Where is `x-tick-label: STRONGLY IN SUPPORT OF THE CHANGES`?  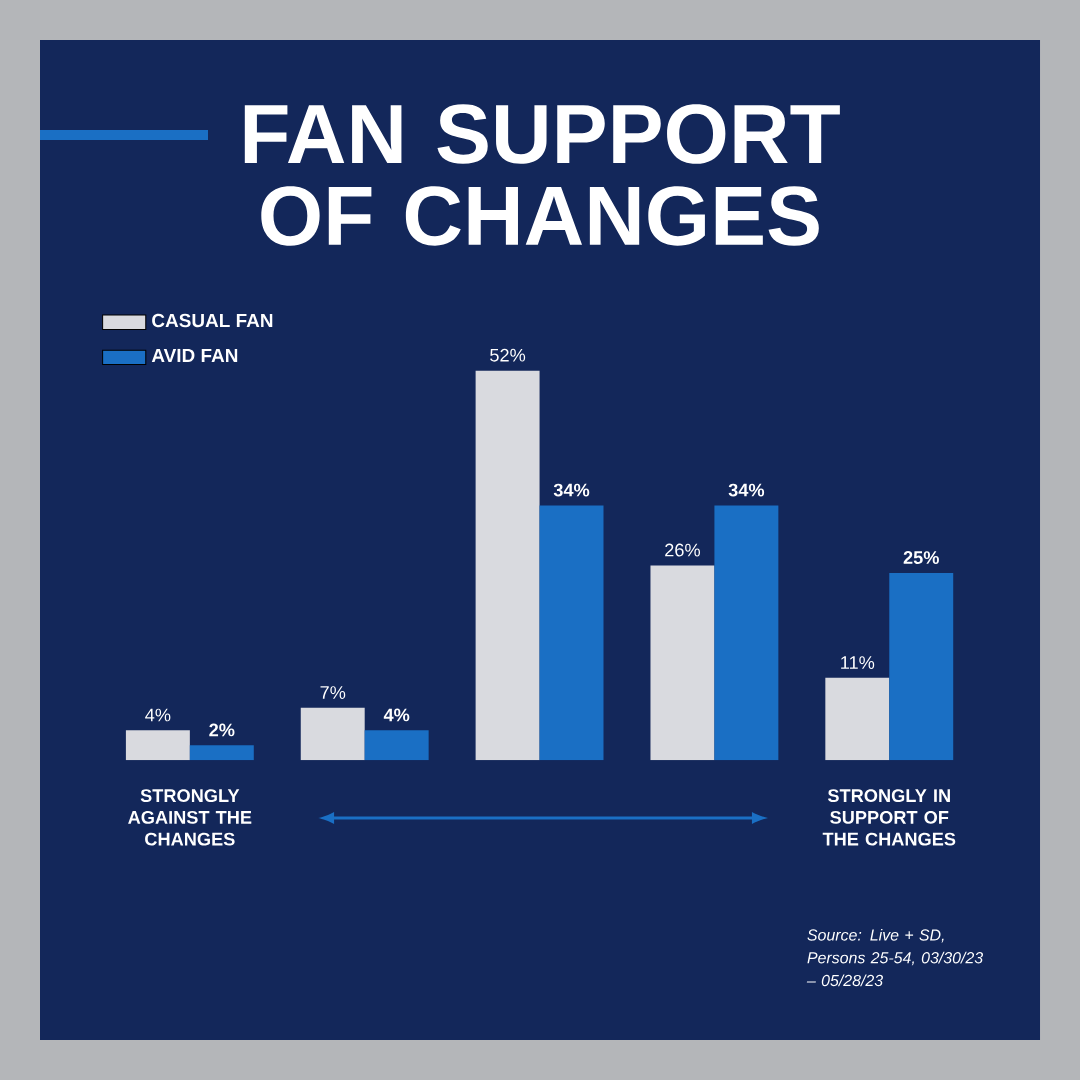 x-tick-label: STRONGLY IN SUPPORT OF THE CHANGES is located at coordinates (889, 817).